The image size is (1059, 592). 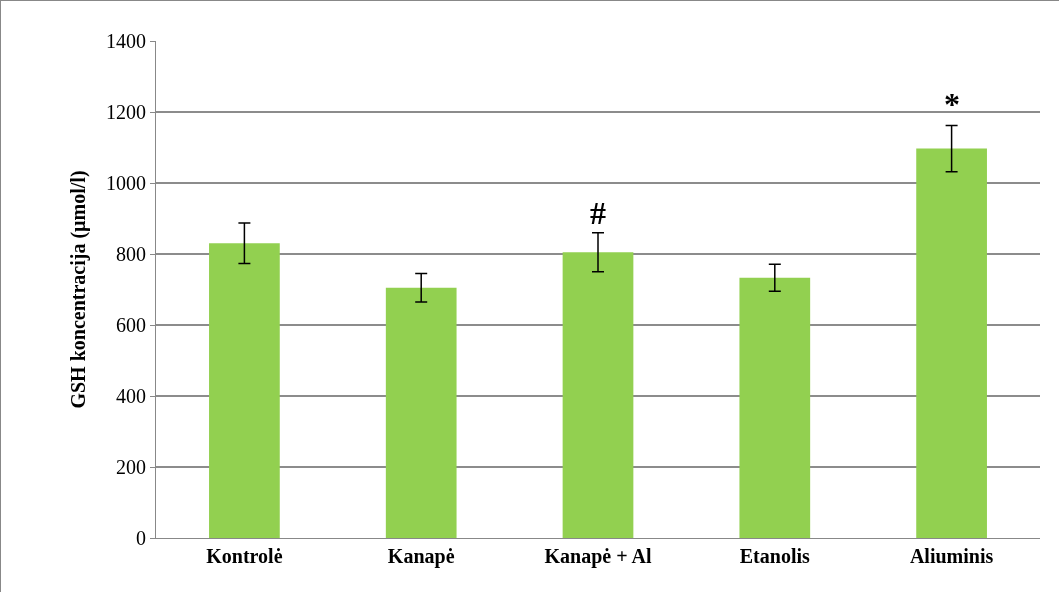 What do you see at coordinates (775, 556) in the screenshot?
I see `x-tick-label: Etanolis` at bounding box center [775, 556].